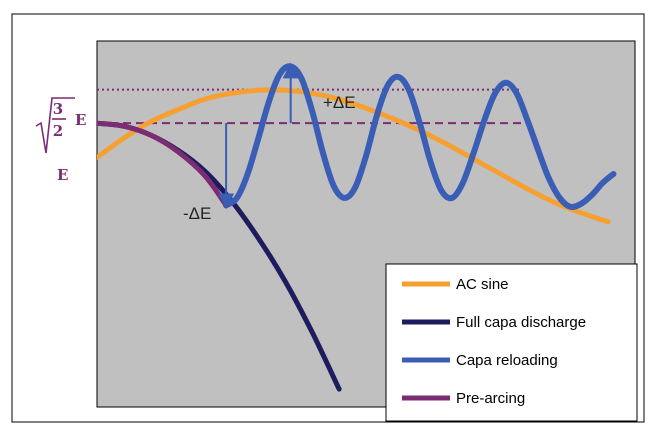  Describe the element at coordinates (507, 360) in the screenshot. I see `legend-label-capa-reloading: Capa reloading` at that location.